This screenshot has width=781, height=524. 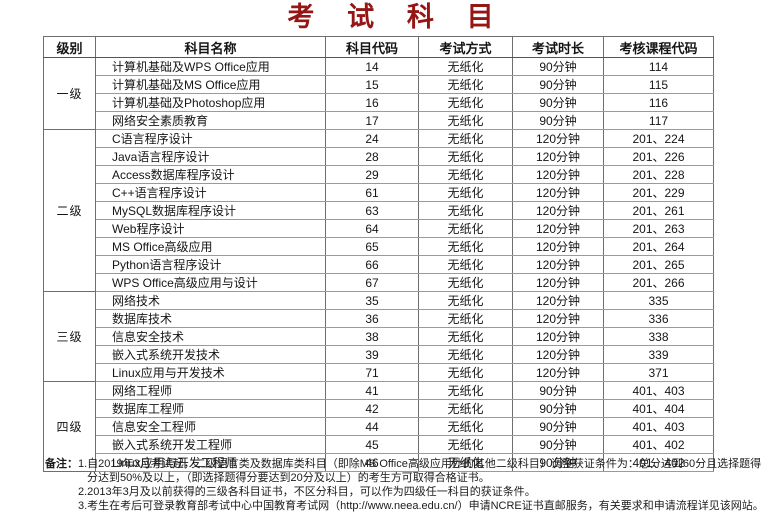 I want to click on table-row: 网络安全素质教育 17 无纸化 90分钟 117, so click(x=379, y=120).